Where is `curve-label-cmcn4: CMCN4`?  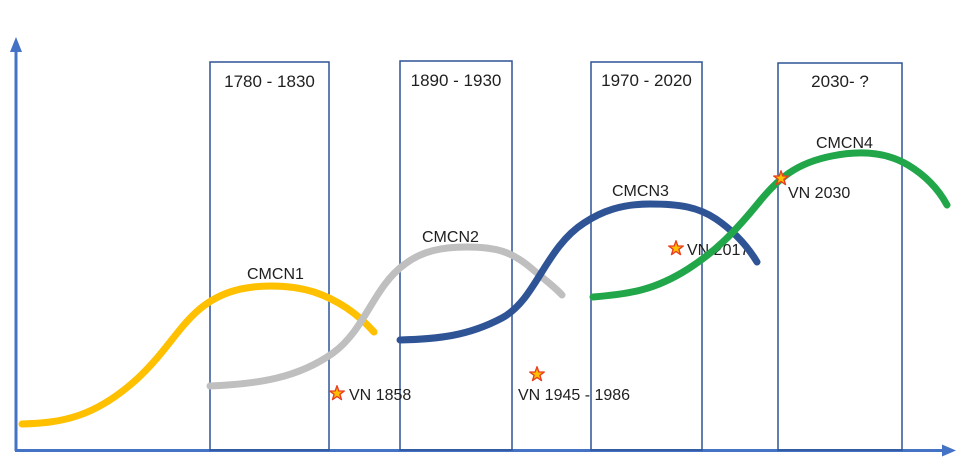 curve-label-cmcn4: CMCN4 is located at coordinates (844, 143).